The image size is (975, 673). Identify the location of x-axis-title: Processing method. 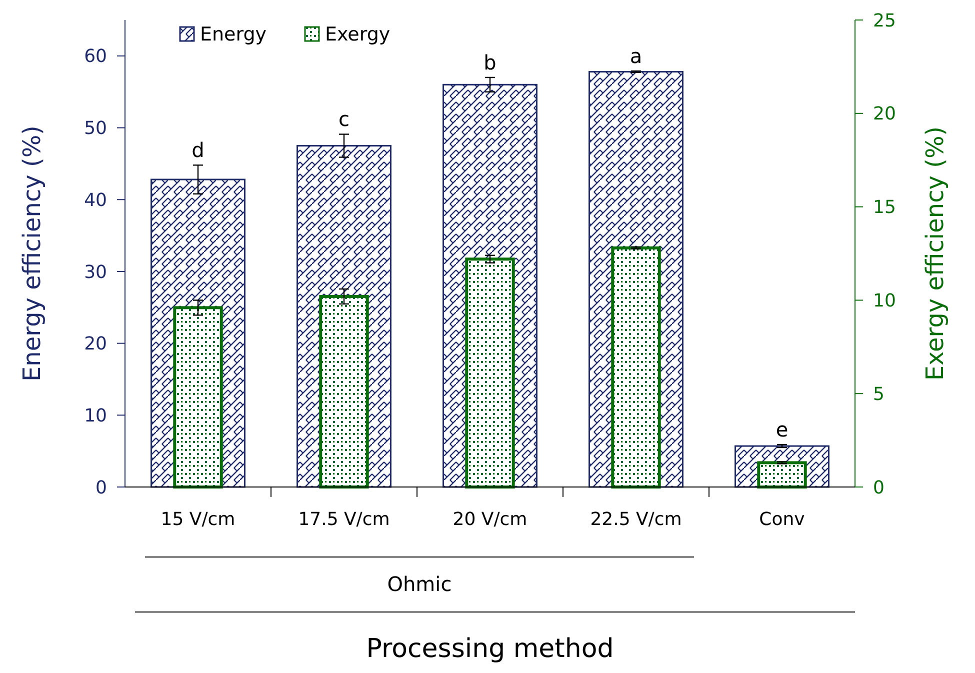
(490, 649).